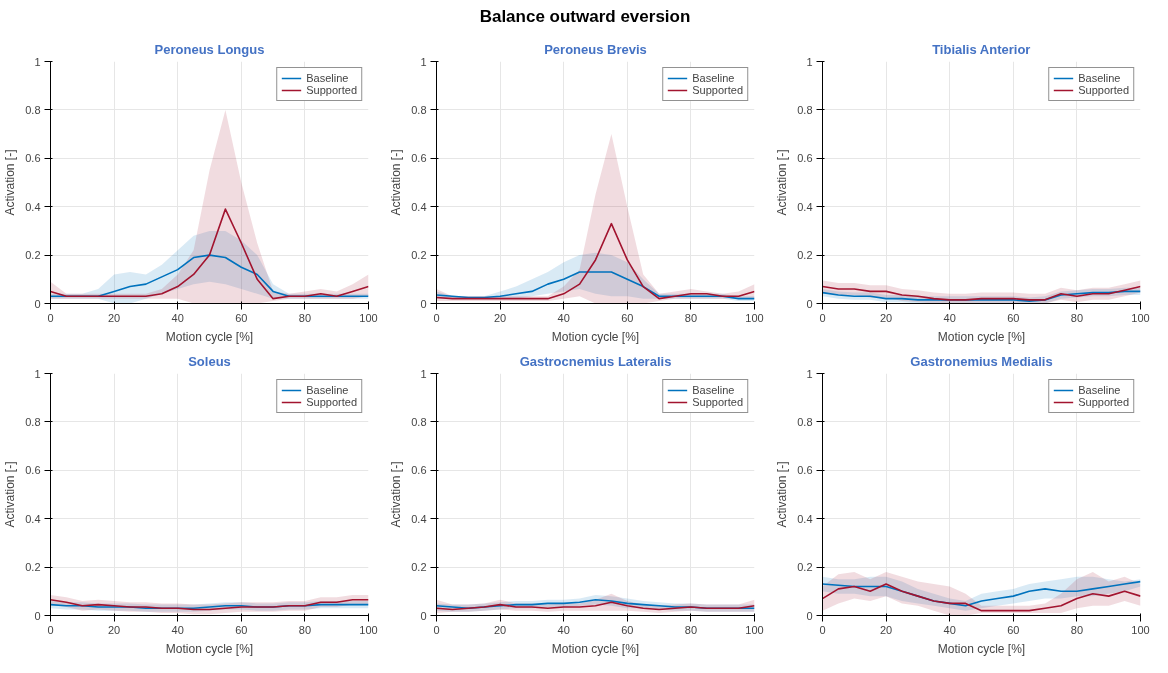  Describe the element at coordinates (981, 361) in the screenshot. I see `chart-title: Gastronemius Medialis` at that location.